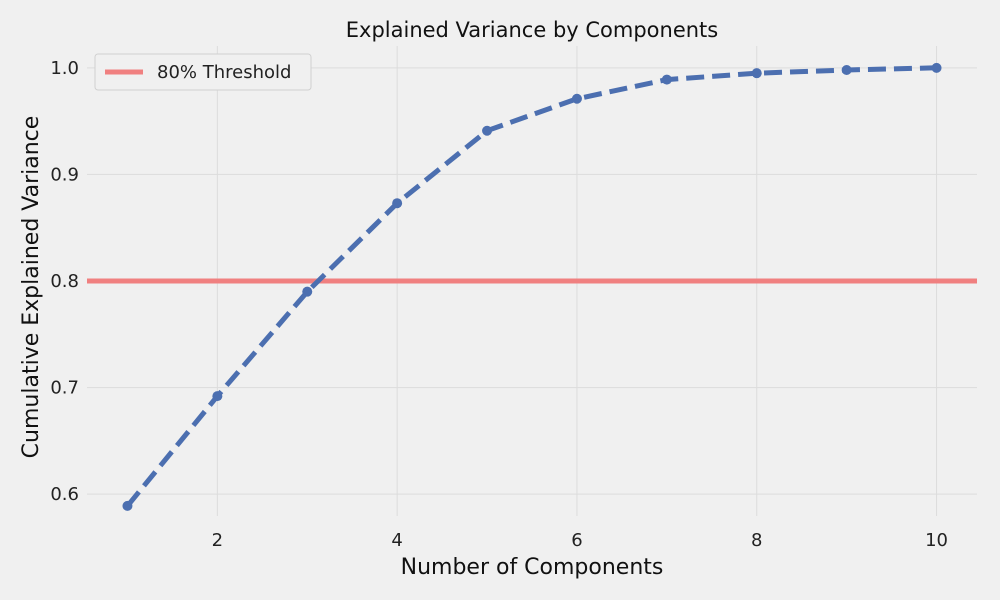  Describe the element at coordinates (756, 540) in the screenshot. I see `x-tick-label: 8` at that location.